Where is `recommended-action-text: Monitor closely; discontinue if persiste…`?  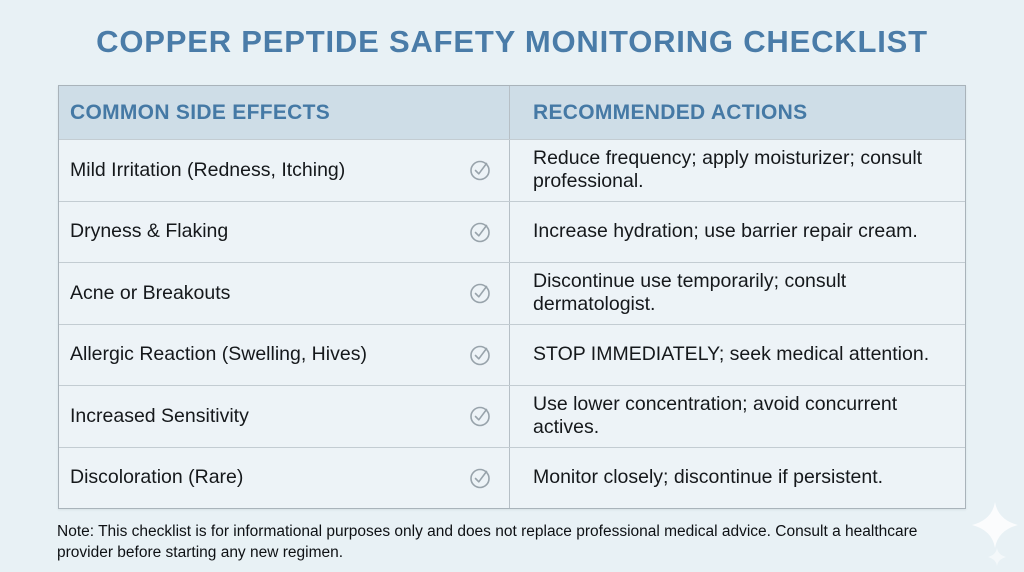 recommended-action-text: Monitor closely; discontinue if persiste… is located at coordinates (708, 477).